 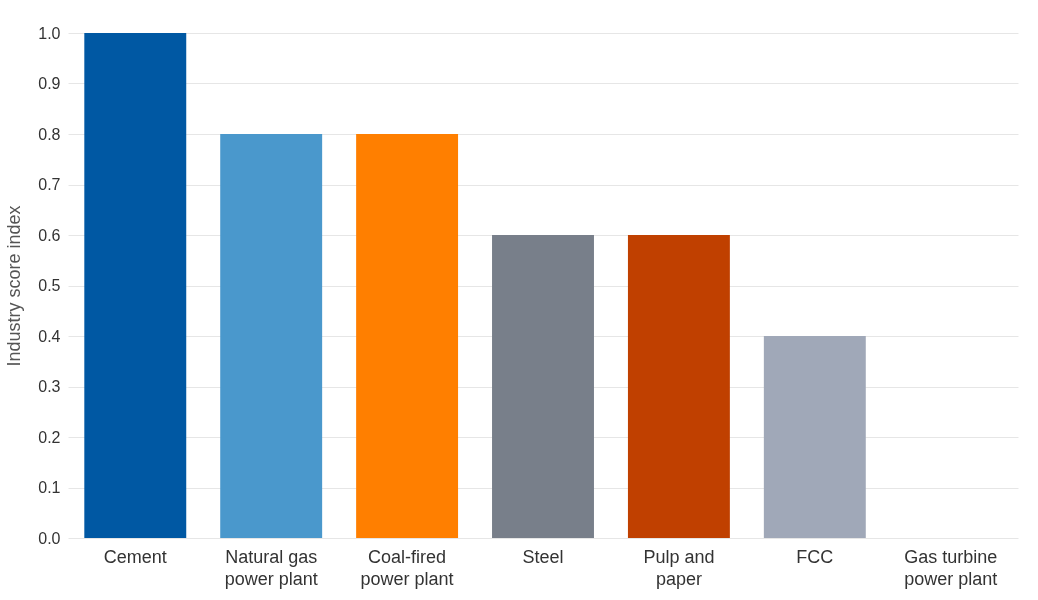 What do you see at coordinates (49, 336) in the screenshot?
I see `y-tick-label: 0.4` at bounding box center [49, 336].